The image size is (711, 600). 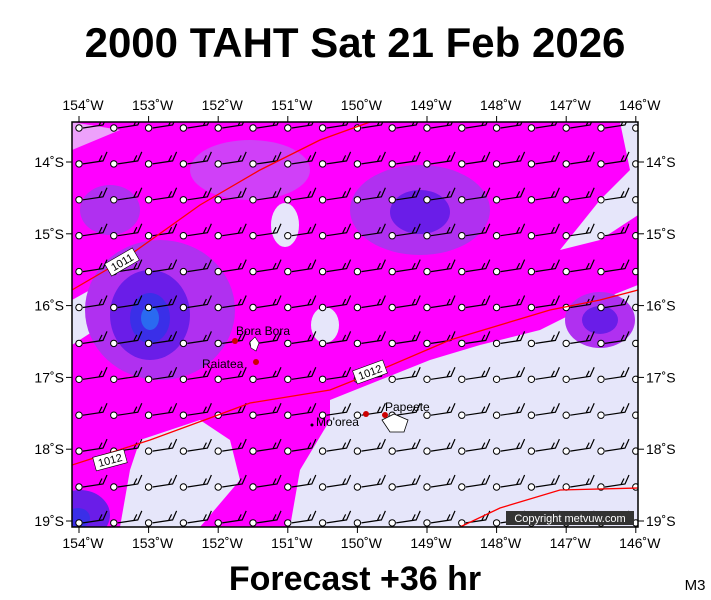 What do you see at coordinates (337, 422) in the screenshot?
I see `place-label: Mo'orea` at bounding box center [337, 422].